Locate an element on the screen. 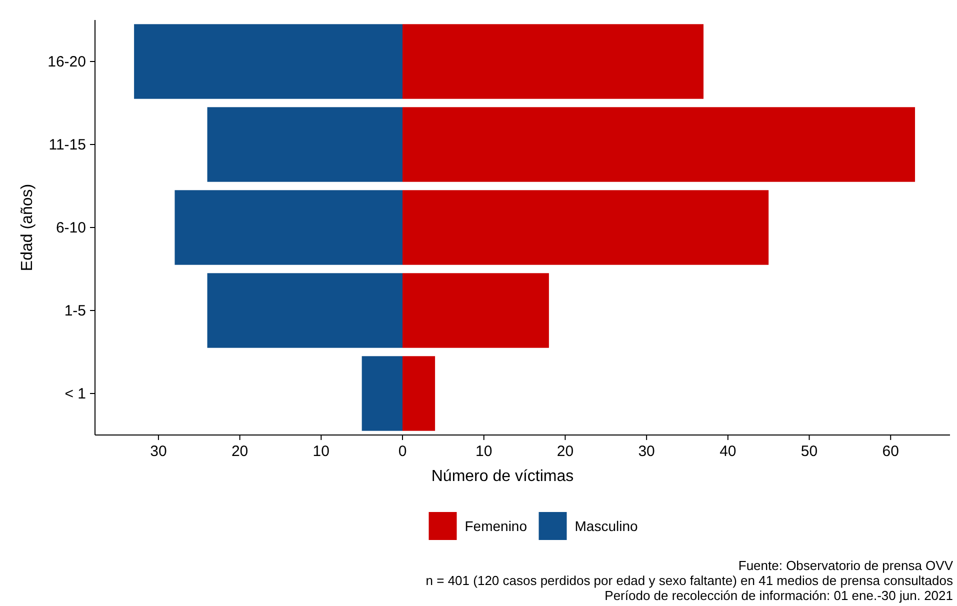 This screenshot has height=606, width=957. y-tick-label: 6-10 is located at coordinates (71, 228).